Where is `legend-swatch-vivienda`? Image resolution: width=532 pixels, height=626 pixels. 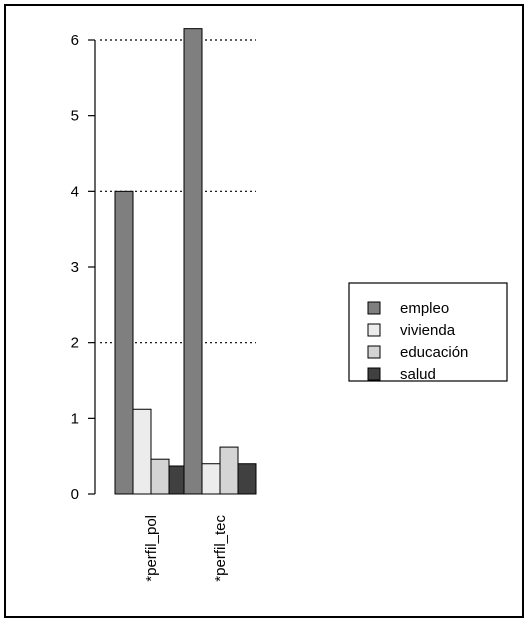 legend-swatch-vivienda is located at coordinates (374, 330).